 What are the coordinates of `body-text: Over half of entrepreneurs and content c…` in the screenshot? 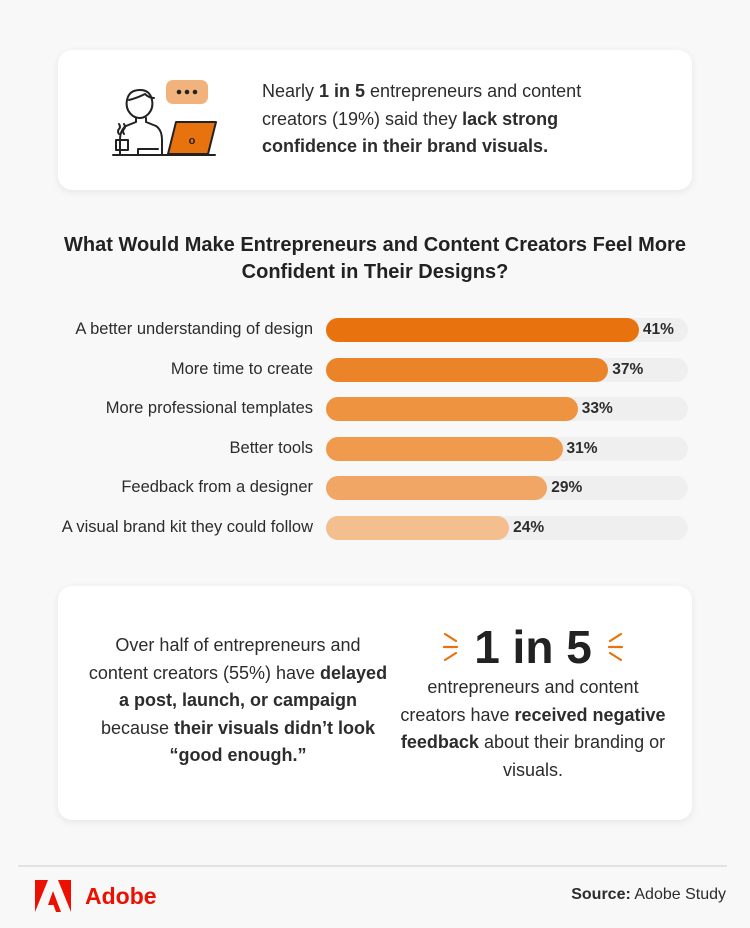 It's located at (224, 659).